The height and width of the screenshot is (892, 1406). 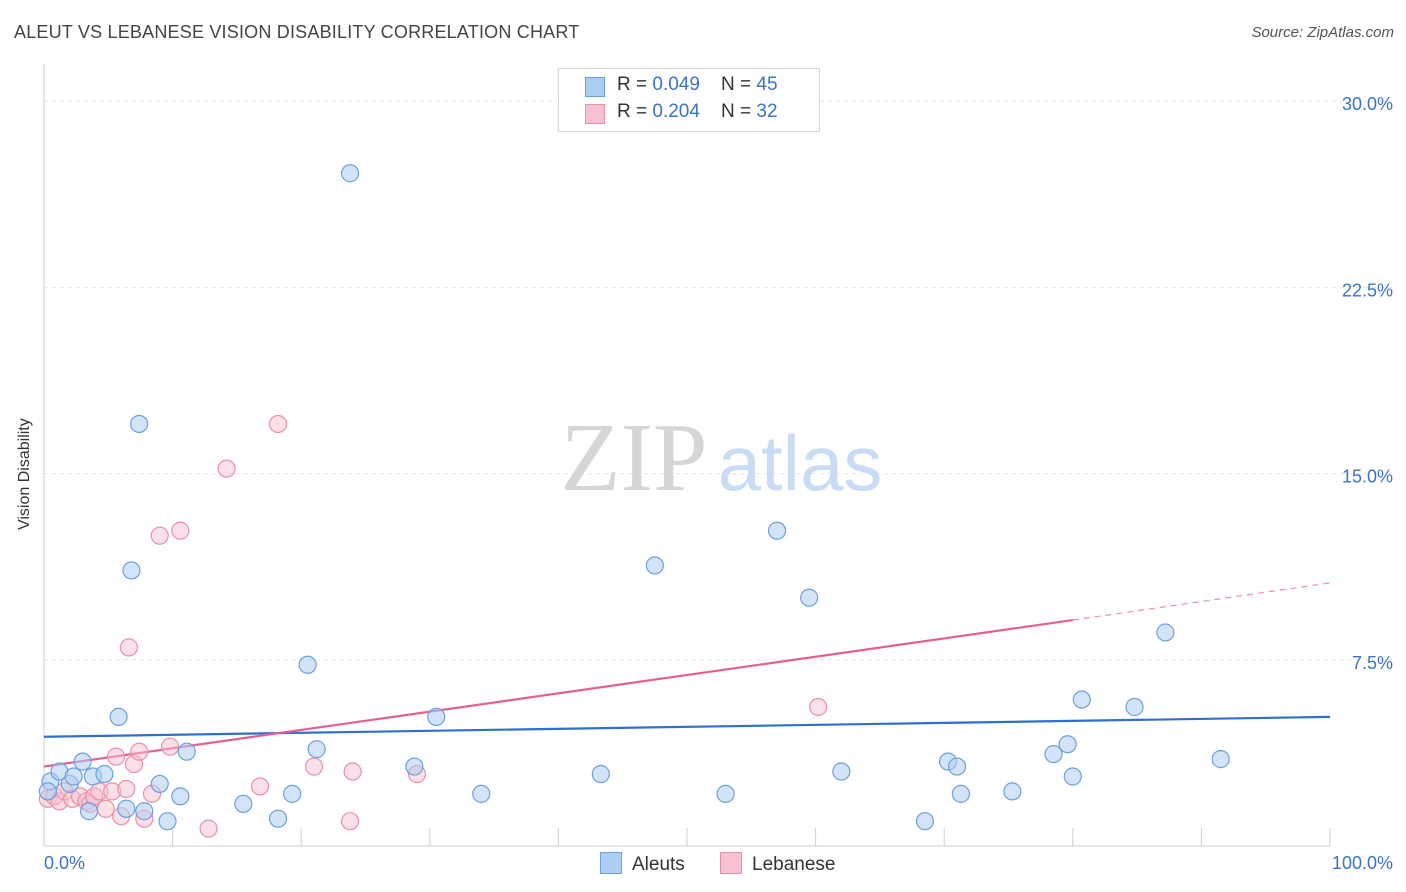 What do you see at coordinates (64, 863) in the screenshot?
I see `x-tick-label: 0.0%` at bounding box center [64, 863].